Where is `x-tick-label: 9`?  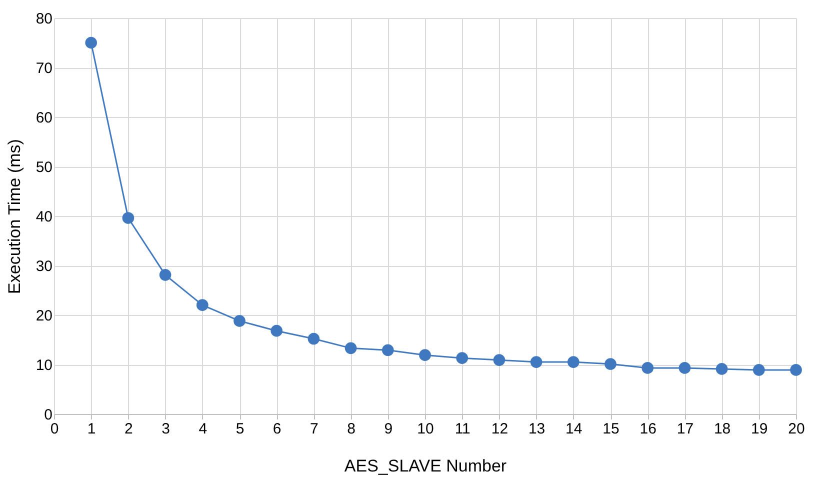
x-tick-label: 9 is located at coordinates (388, 429).